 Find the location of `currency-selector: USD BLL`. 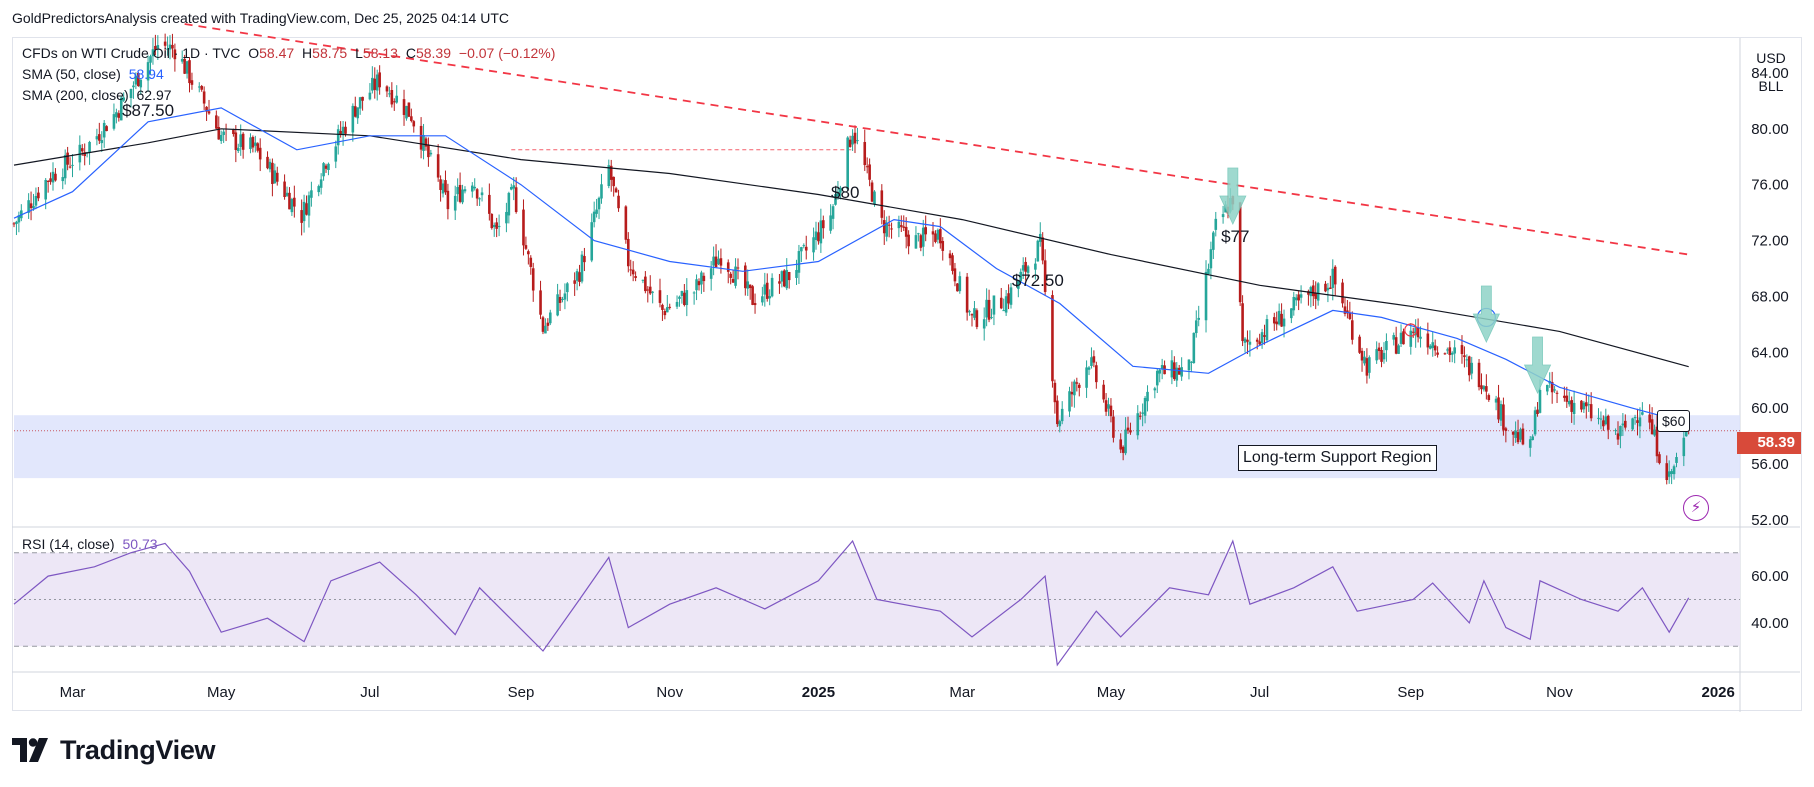

currency-selector: USD BLL is located at coordinates (1771, 74).